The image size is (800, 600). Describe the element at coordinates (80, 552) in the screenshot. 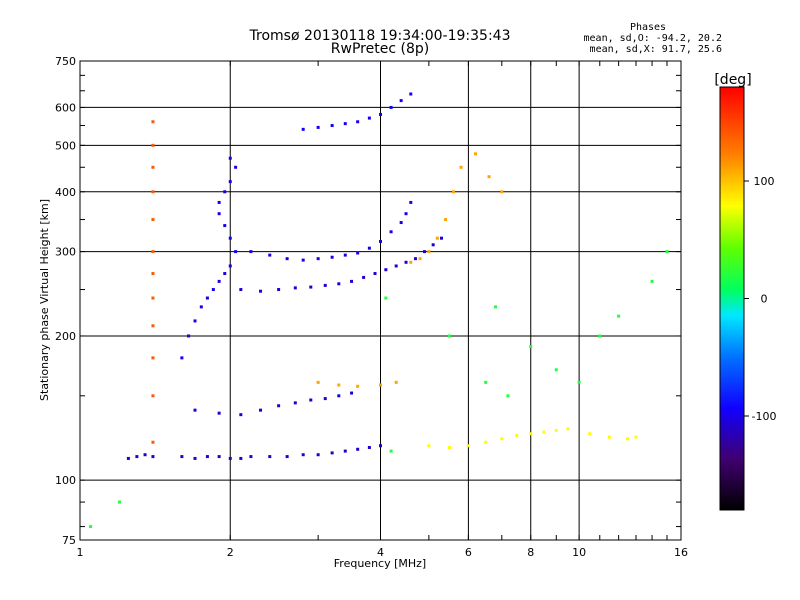

I see `x-tick-label: 1` at that location.